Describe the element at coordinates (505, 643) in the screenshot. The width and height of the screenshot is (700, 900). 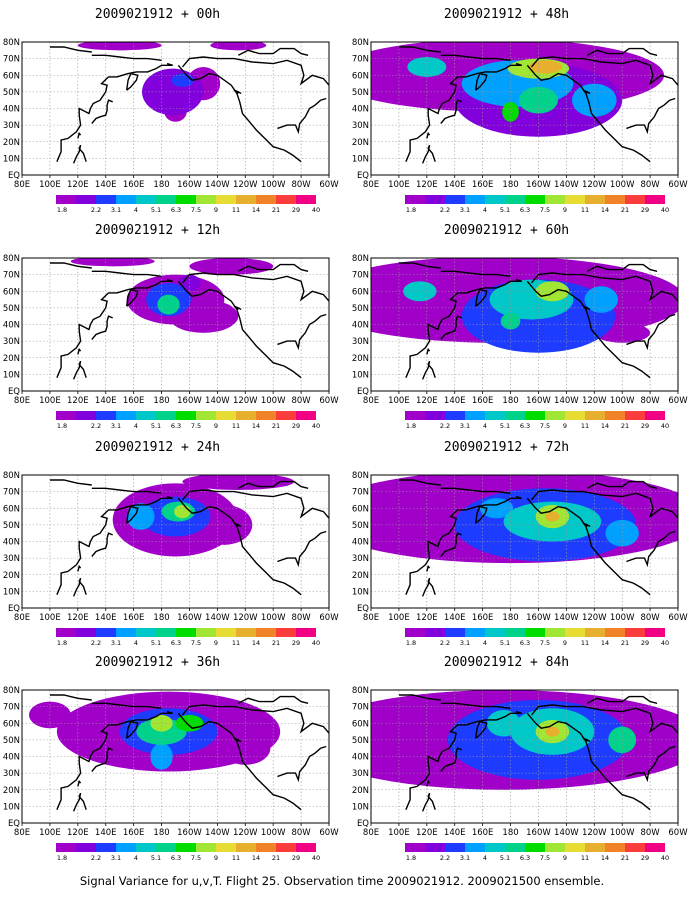
I see `colorbar-label: 5.1` at that location.